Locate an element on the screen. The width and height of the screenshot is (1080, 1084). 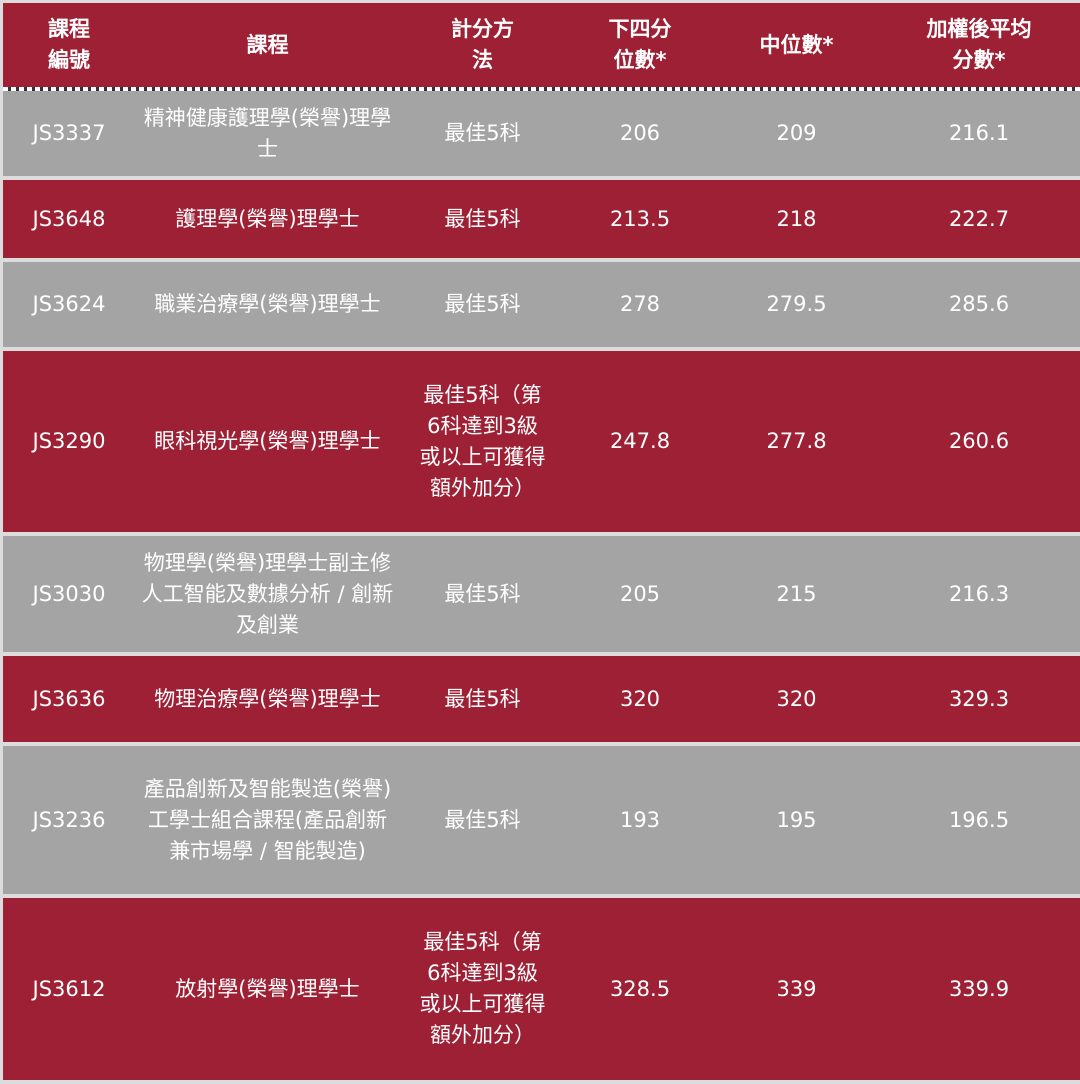
cell-text: JS3624 is located at coordinates (69, 304).